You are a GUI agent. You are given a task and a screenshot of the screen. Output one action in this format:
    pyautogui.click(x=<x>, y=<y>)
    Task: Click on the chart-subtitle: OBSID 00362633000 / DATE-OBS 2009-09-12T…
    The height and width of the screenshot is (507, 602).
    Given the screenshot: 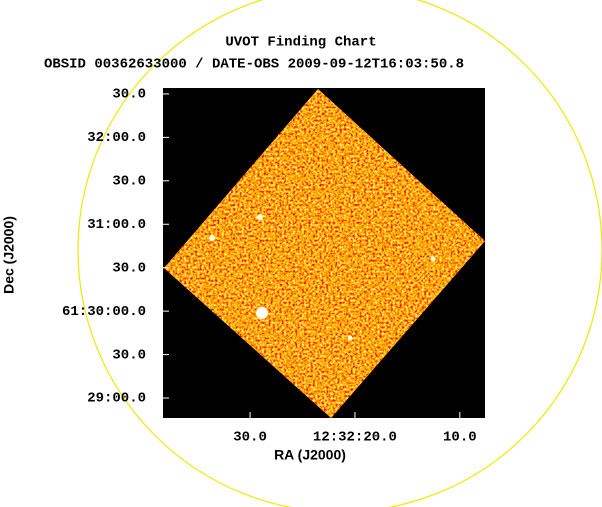 What is the action you would take?
    pyautogui.click(x=254, y=65)
    